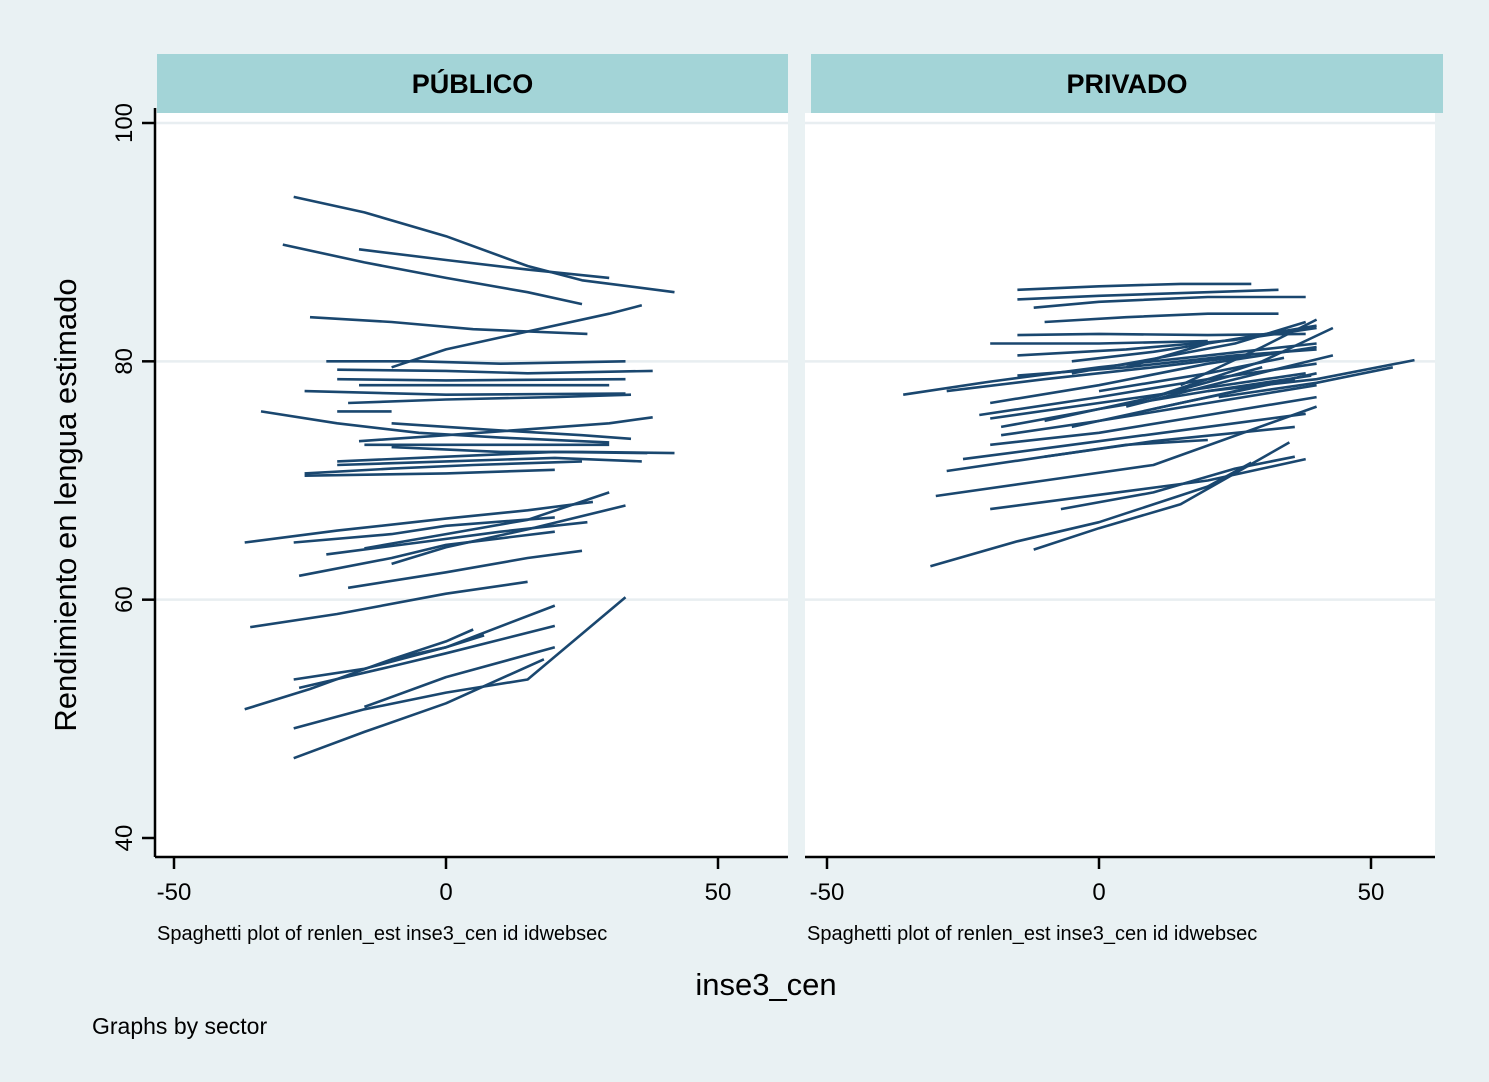 Image resolution: width=1489 pixels, height=1082 pixels. I want to click on y-tick-label: 60, so click(124, 599).